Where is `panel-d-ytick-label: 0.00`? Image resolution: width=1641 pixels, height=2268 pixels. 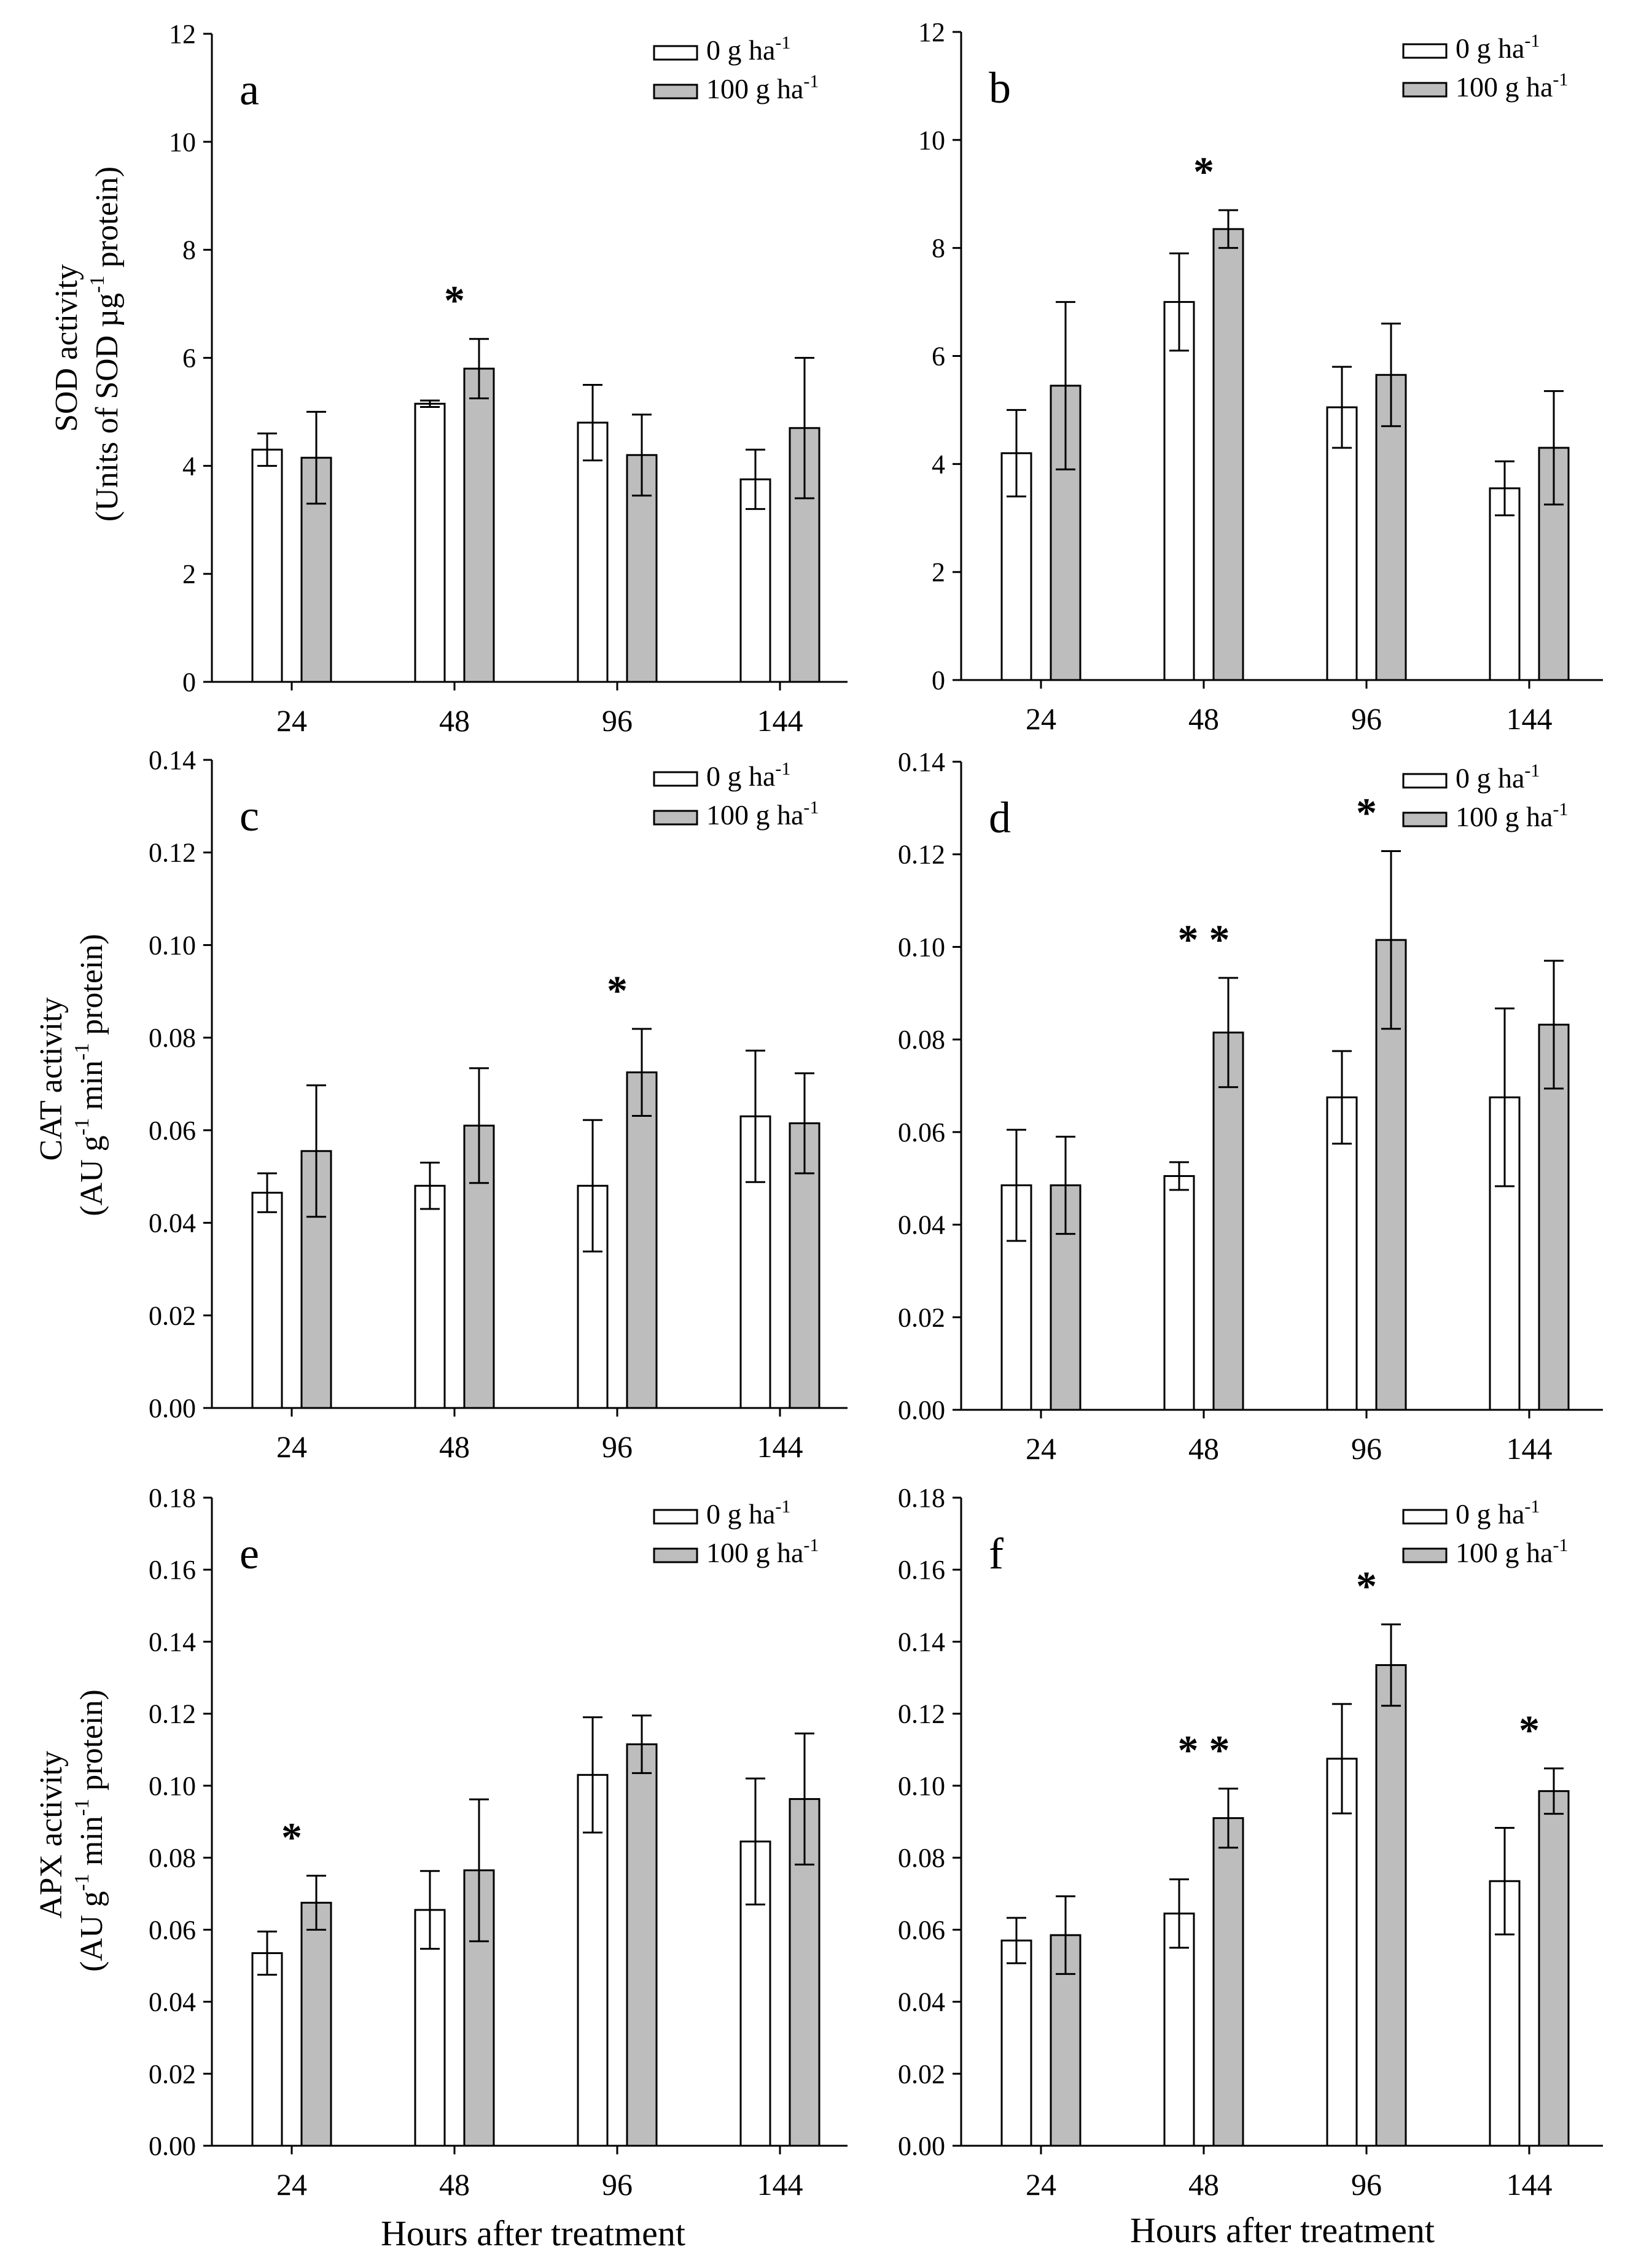
panel-d-ytick-label: 0.00 is located at coordinates (921, 1410).